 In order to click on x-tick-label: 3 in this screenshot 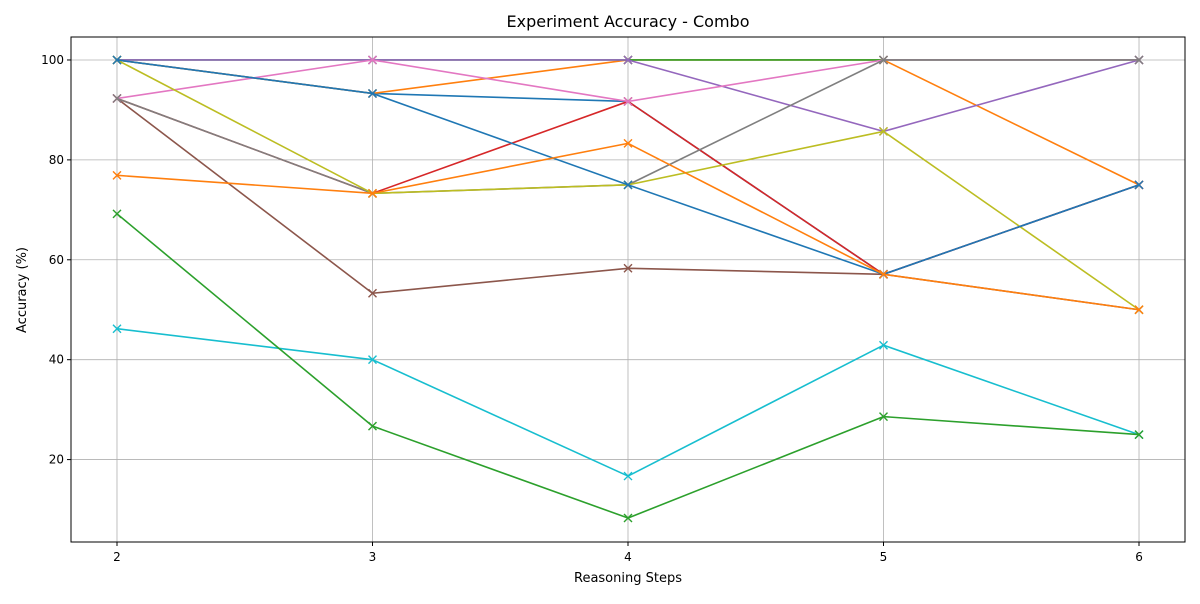, I will do `click(373, 557)`.